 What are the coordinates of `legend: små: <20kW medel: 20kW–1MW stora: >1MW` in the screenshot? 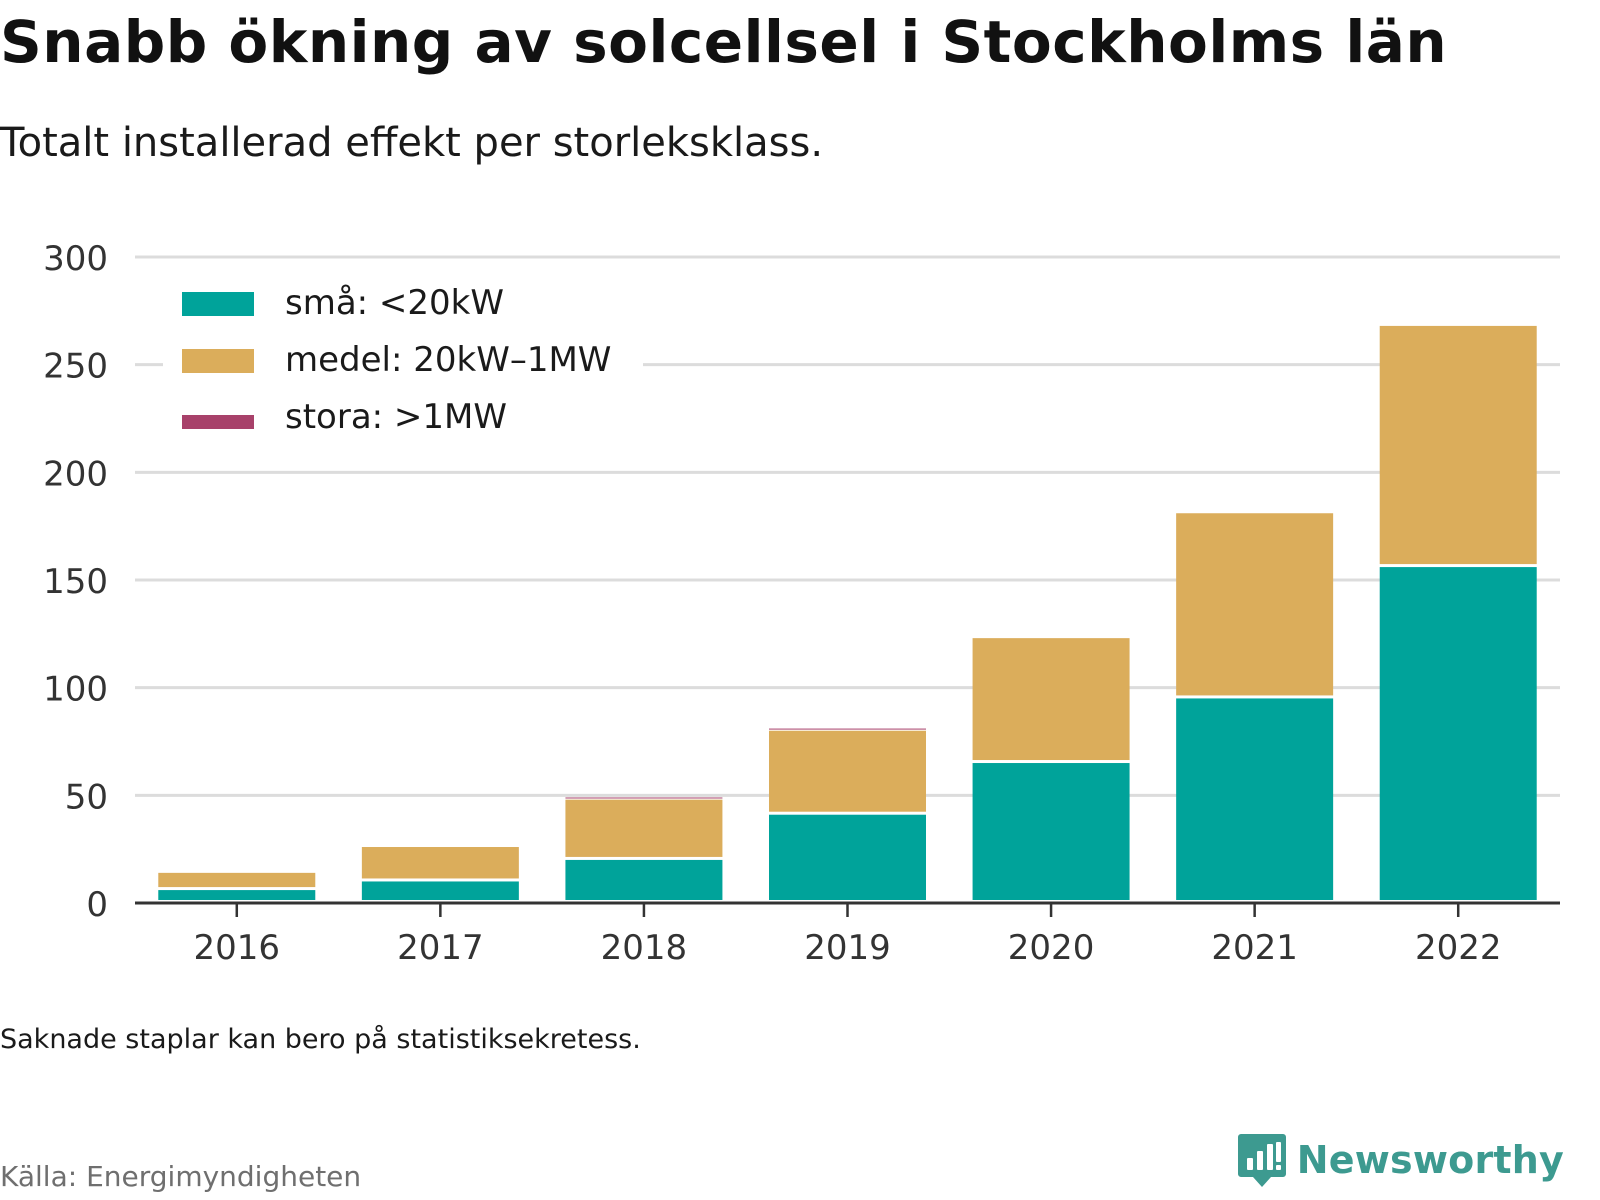 It's located at (403, 352).